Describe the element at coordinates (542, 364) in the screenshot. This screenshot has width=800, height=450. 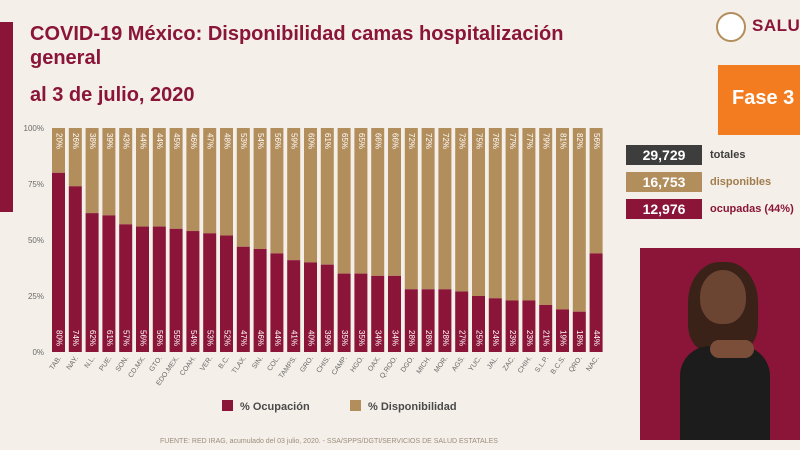
I see `category-label: S.L.P.` at that location.